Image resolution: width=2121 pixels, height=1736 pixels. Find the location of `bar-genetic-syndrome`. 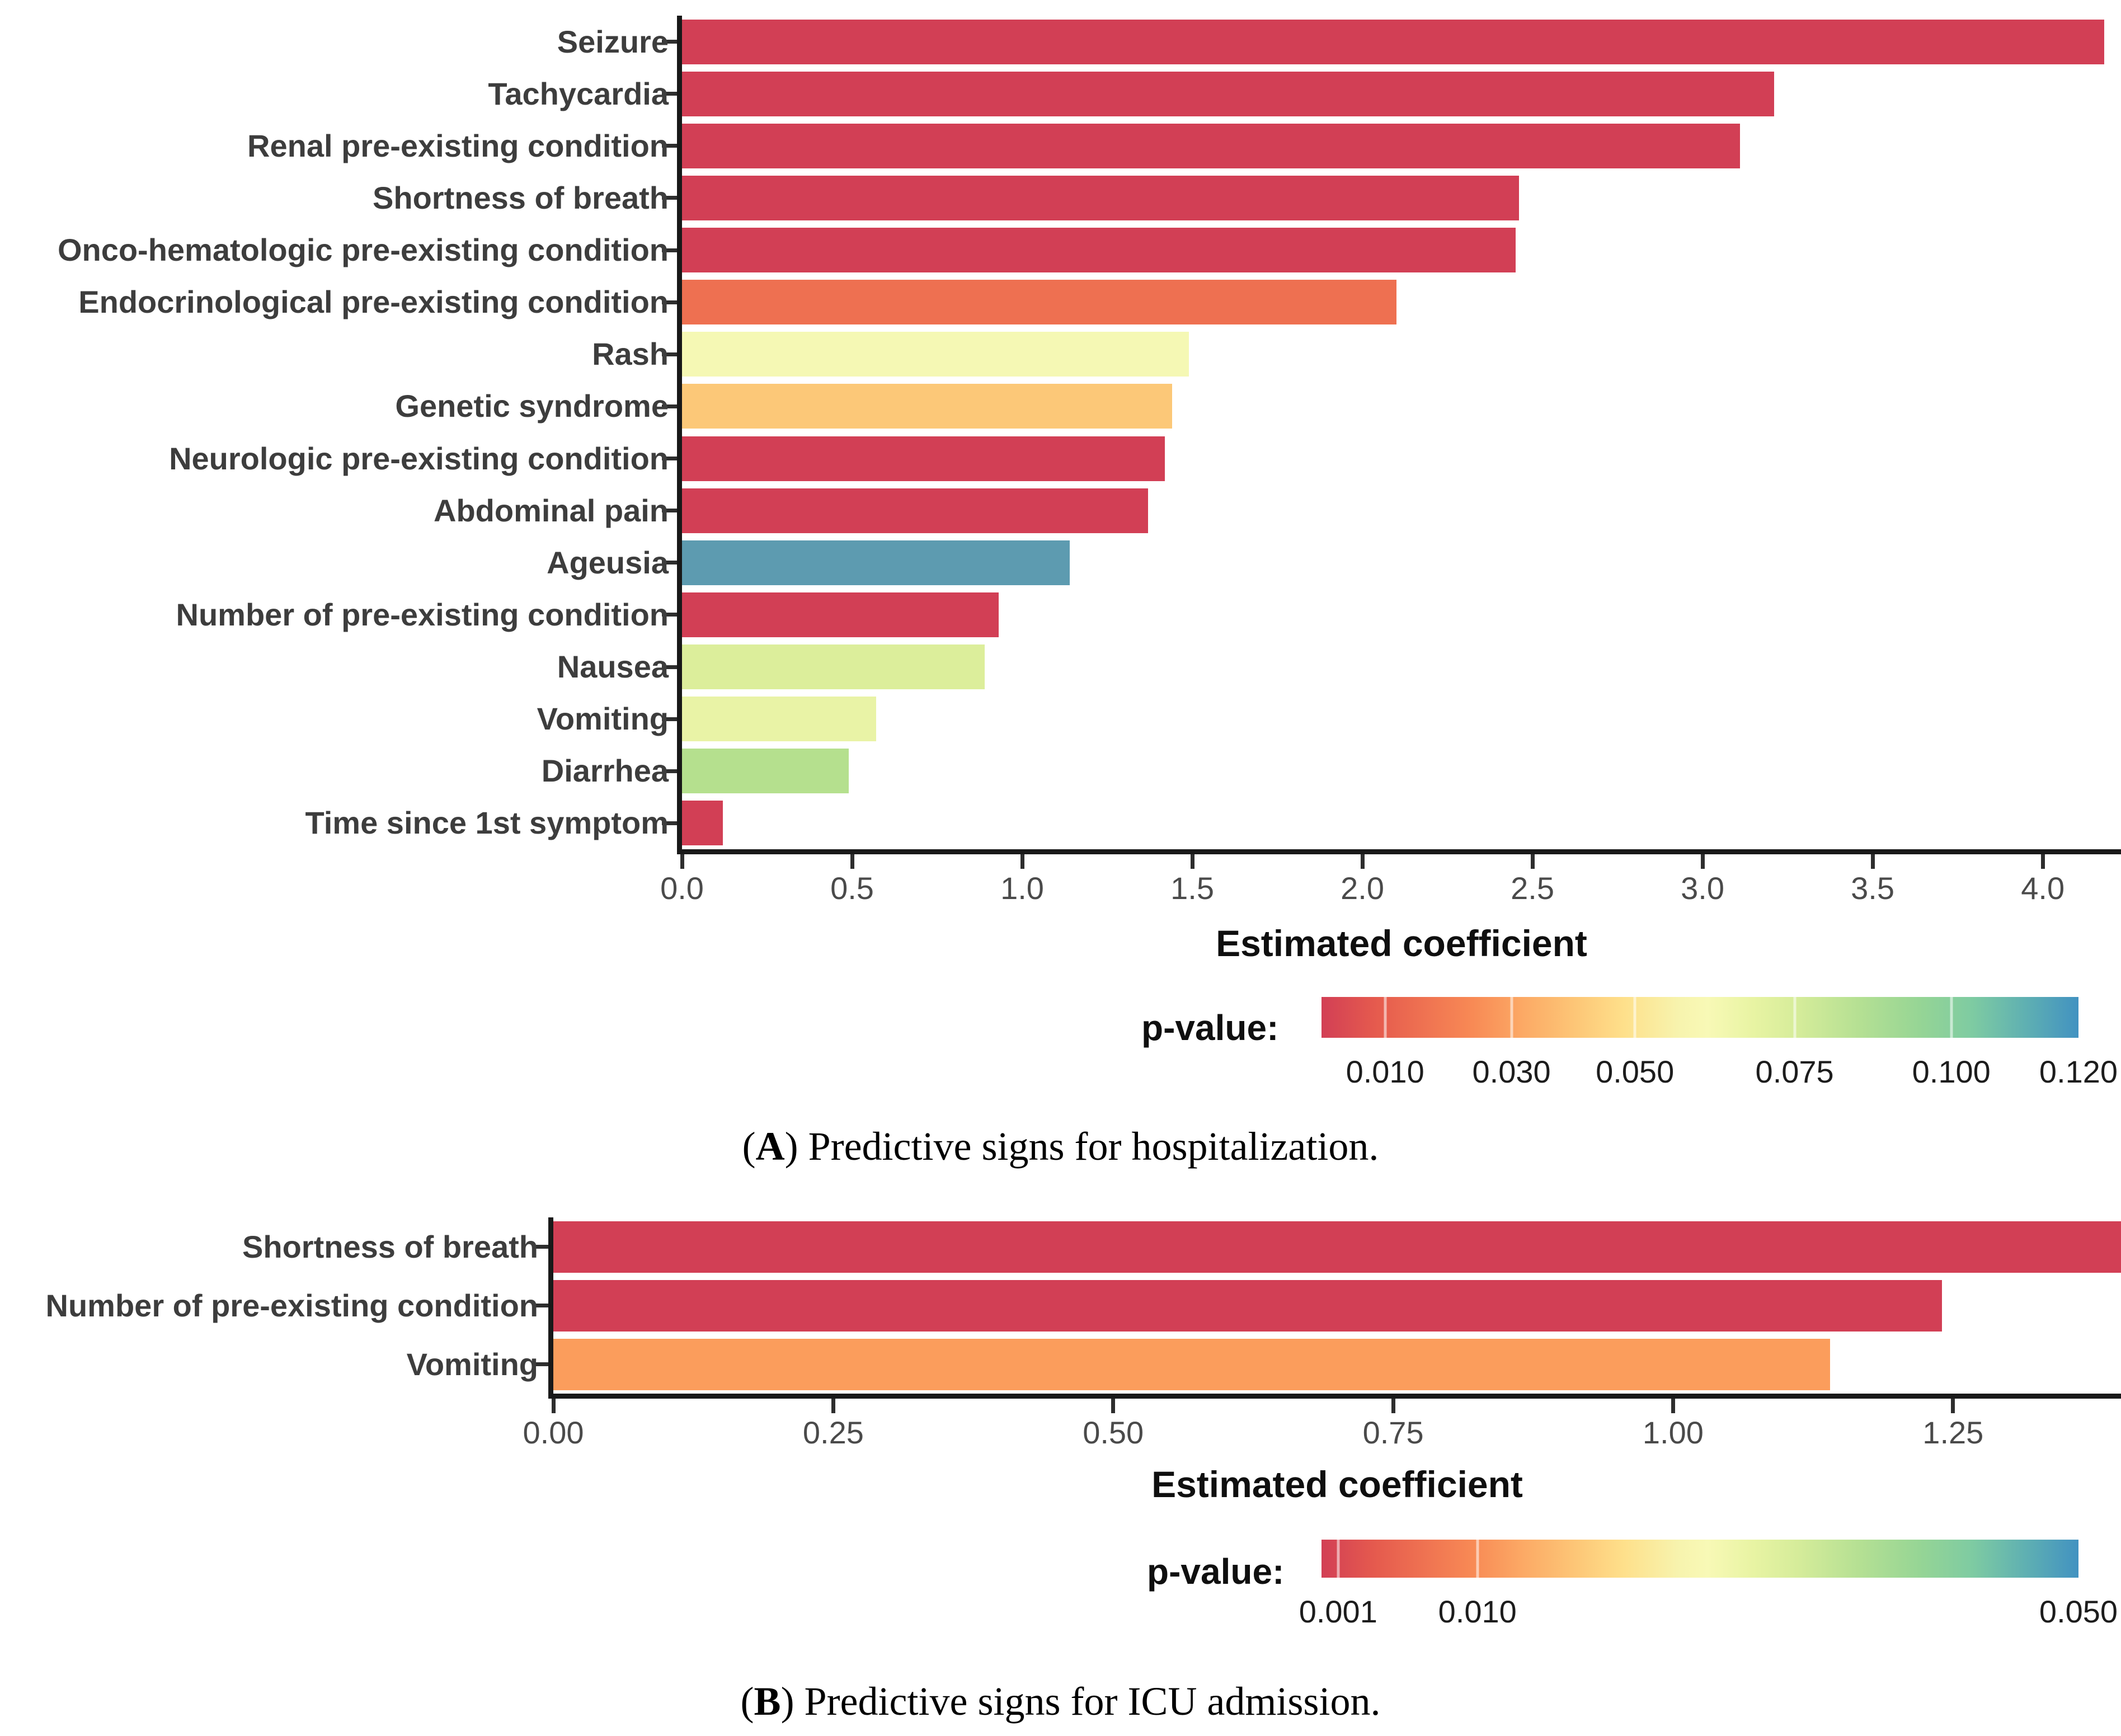

bar-genetic-syndrome is located at coordinates (927, 406).